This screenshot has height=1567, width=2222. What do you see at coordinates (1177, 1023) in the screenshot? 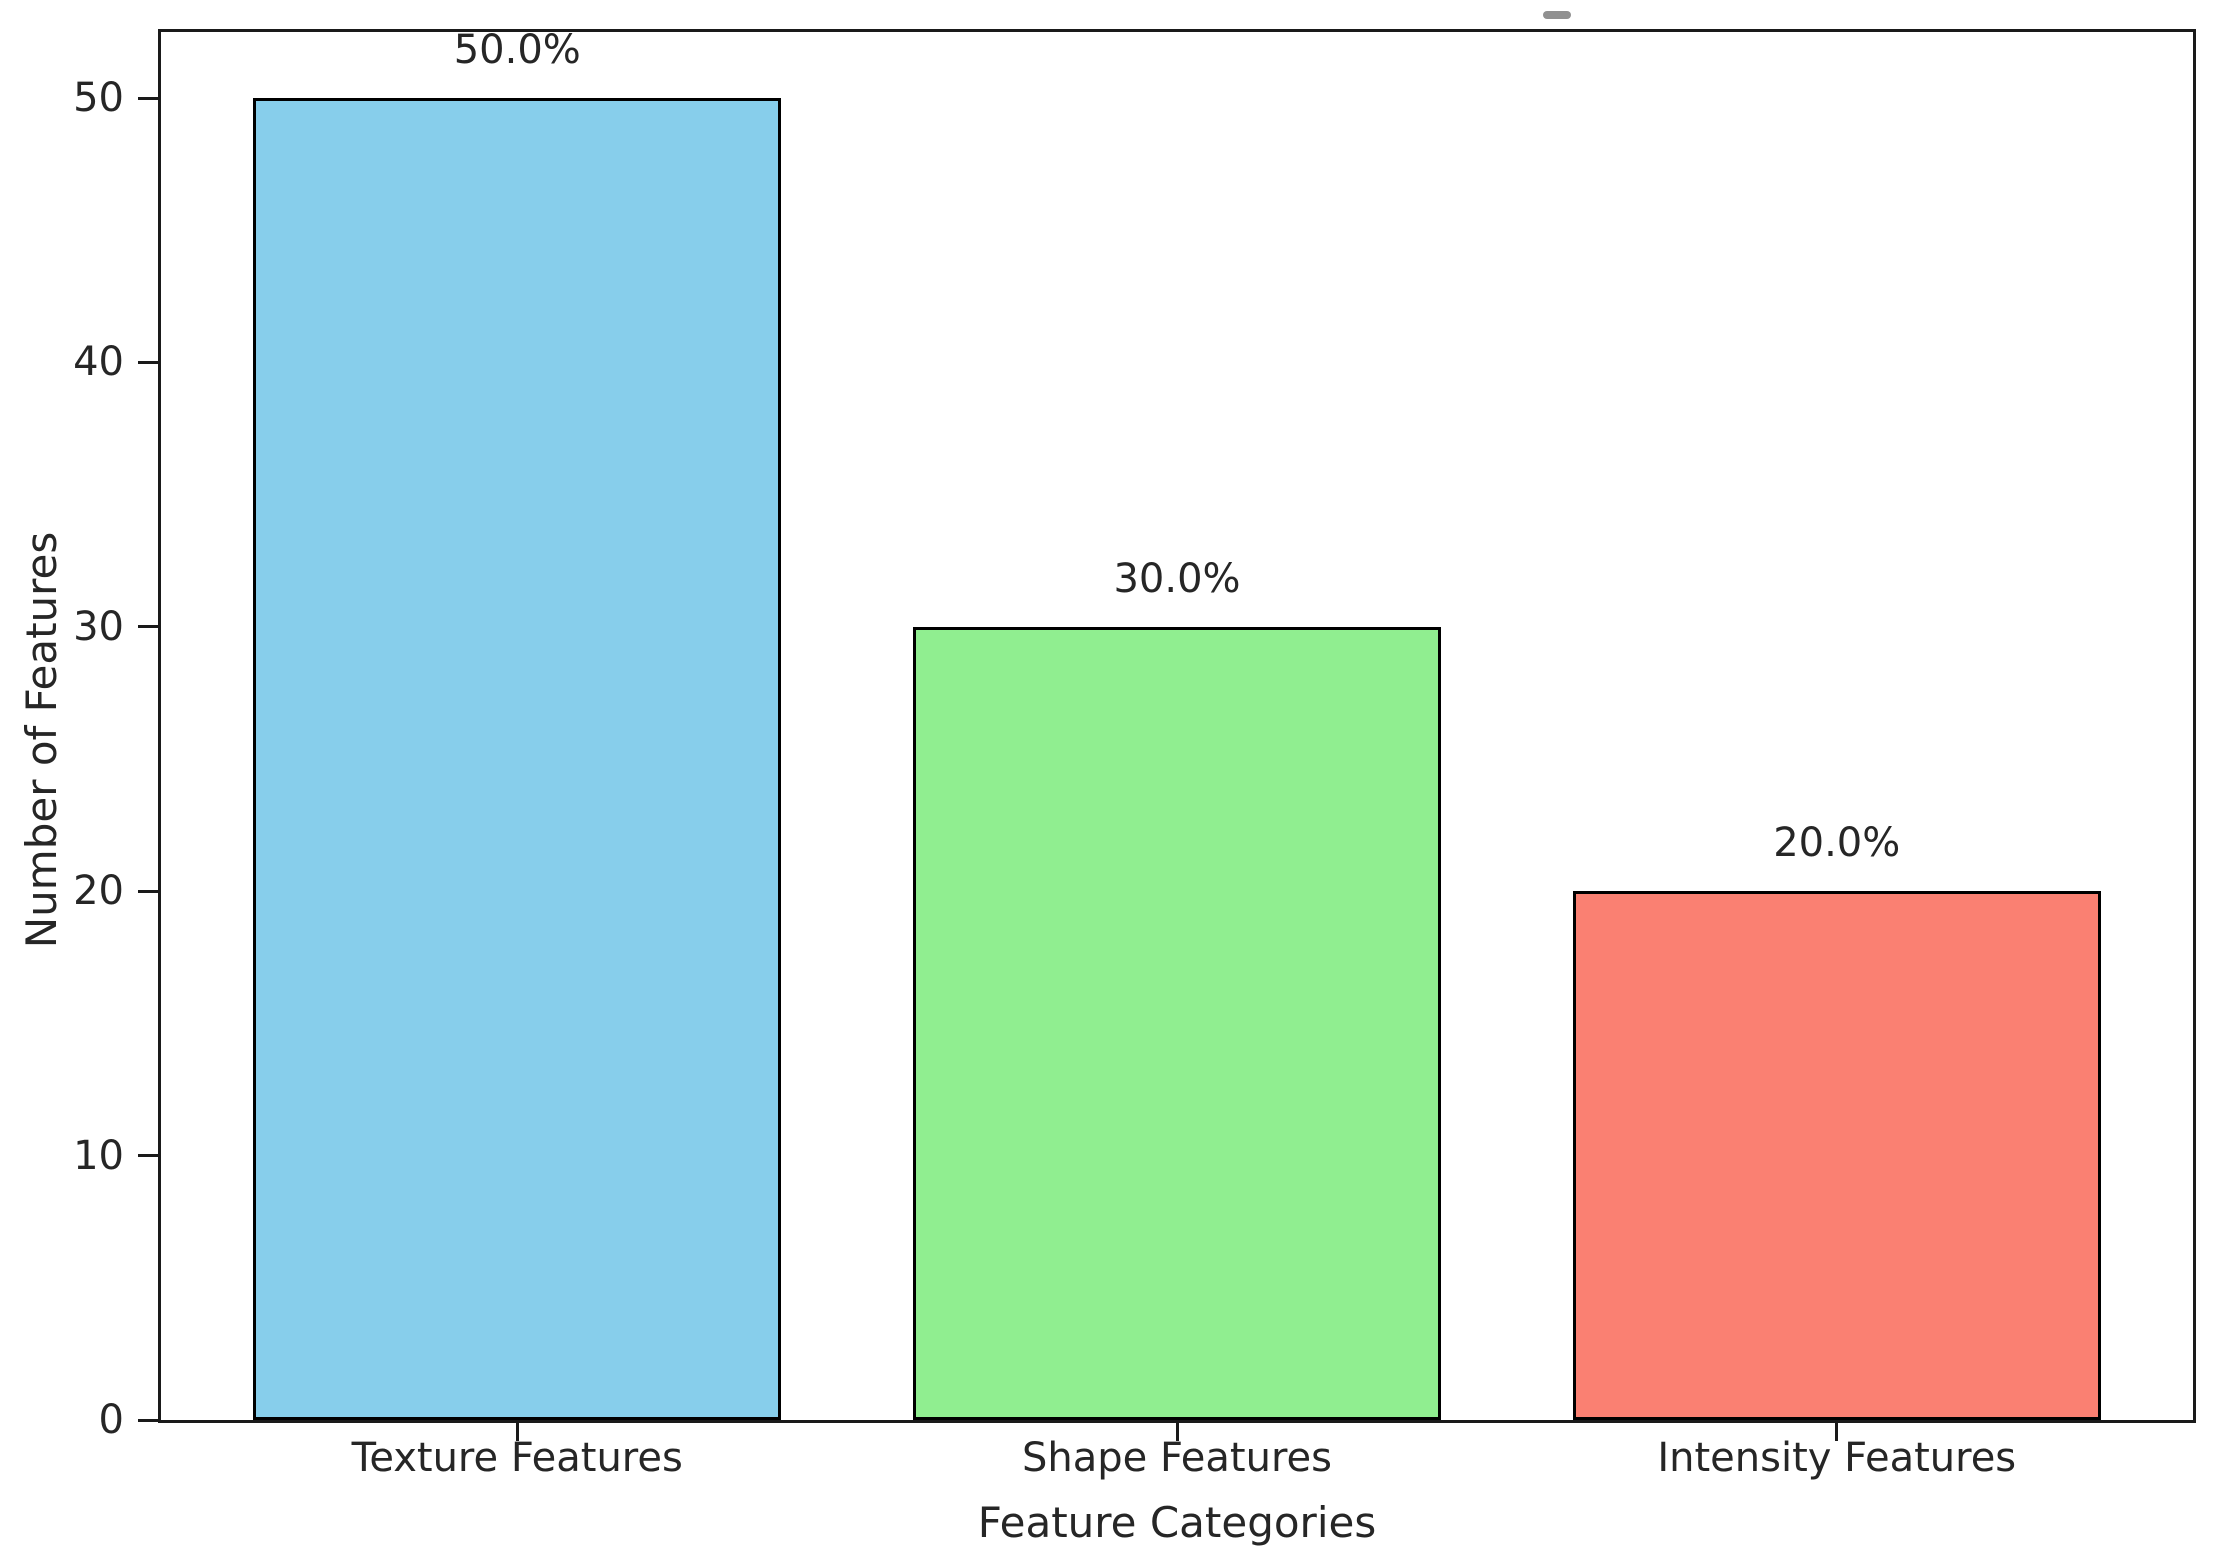
I see `bar-shape-features` at bounding box center [1177, 1023].